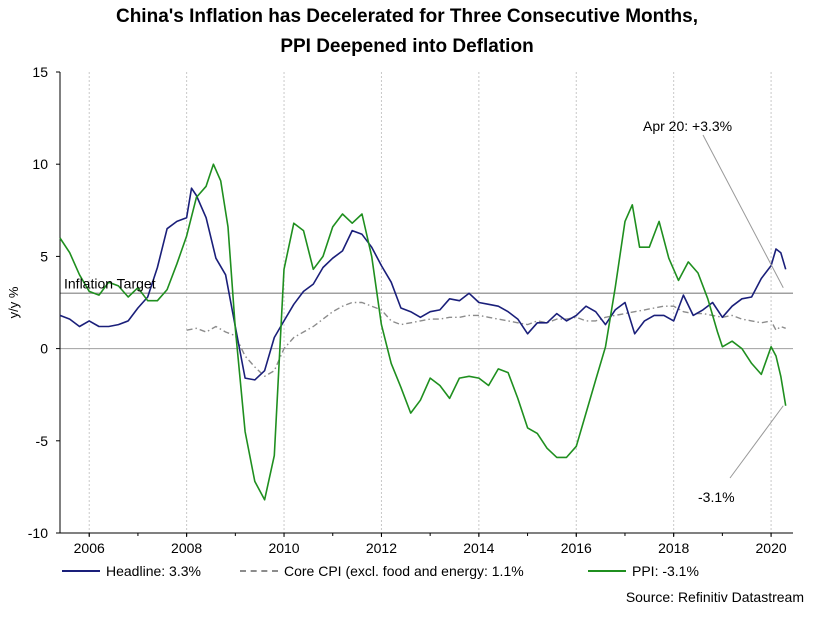 This screenshot has height=623, width=814. Describe the element at coordinates (756, 442) in the screenshot. I see `annotation-leader-ppi` at that location.